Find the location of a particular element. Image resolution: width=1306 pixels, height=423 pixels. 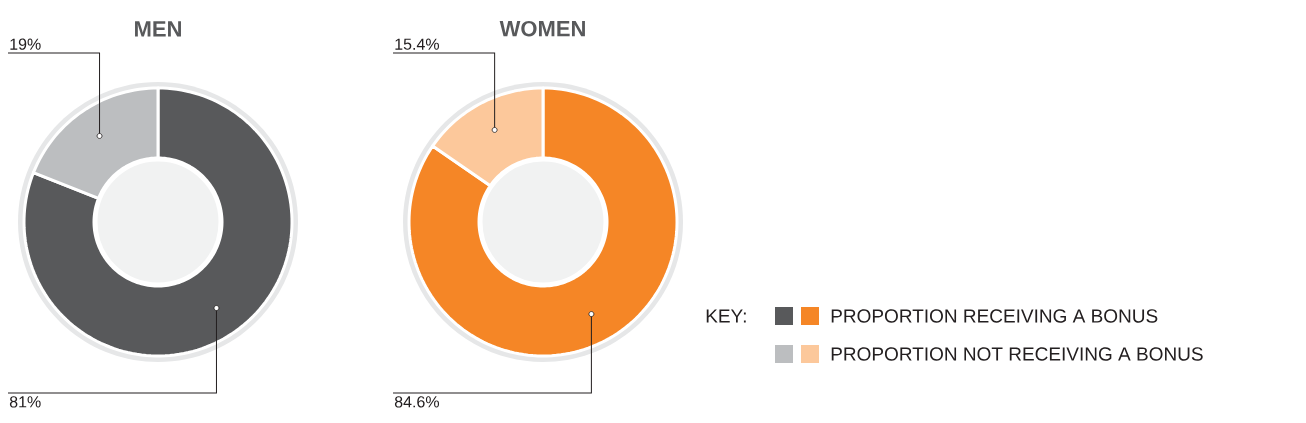

data-label: 15.4% is located at coordinates (417, 44).